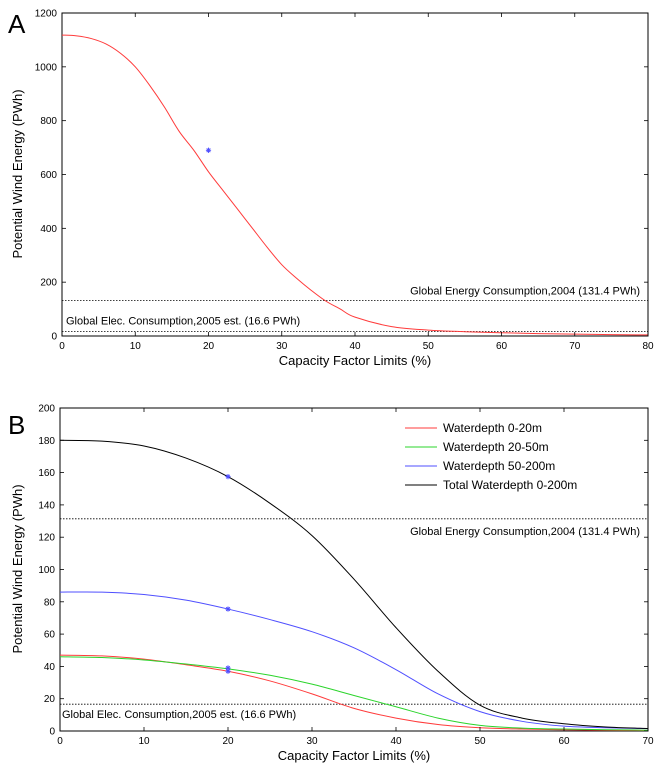  What do you see at coordinates (48, 283) in the screenshot?
I see `panel-a-y-tick-label: 200` at bounding box center [48, 283].